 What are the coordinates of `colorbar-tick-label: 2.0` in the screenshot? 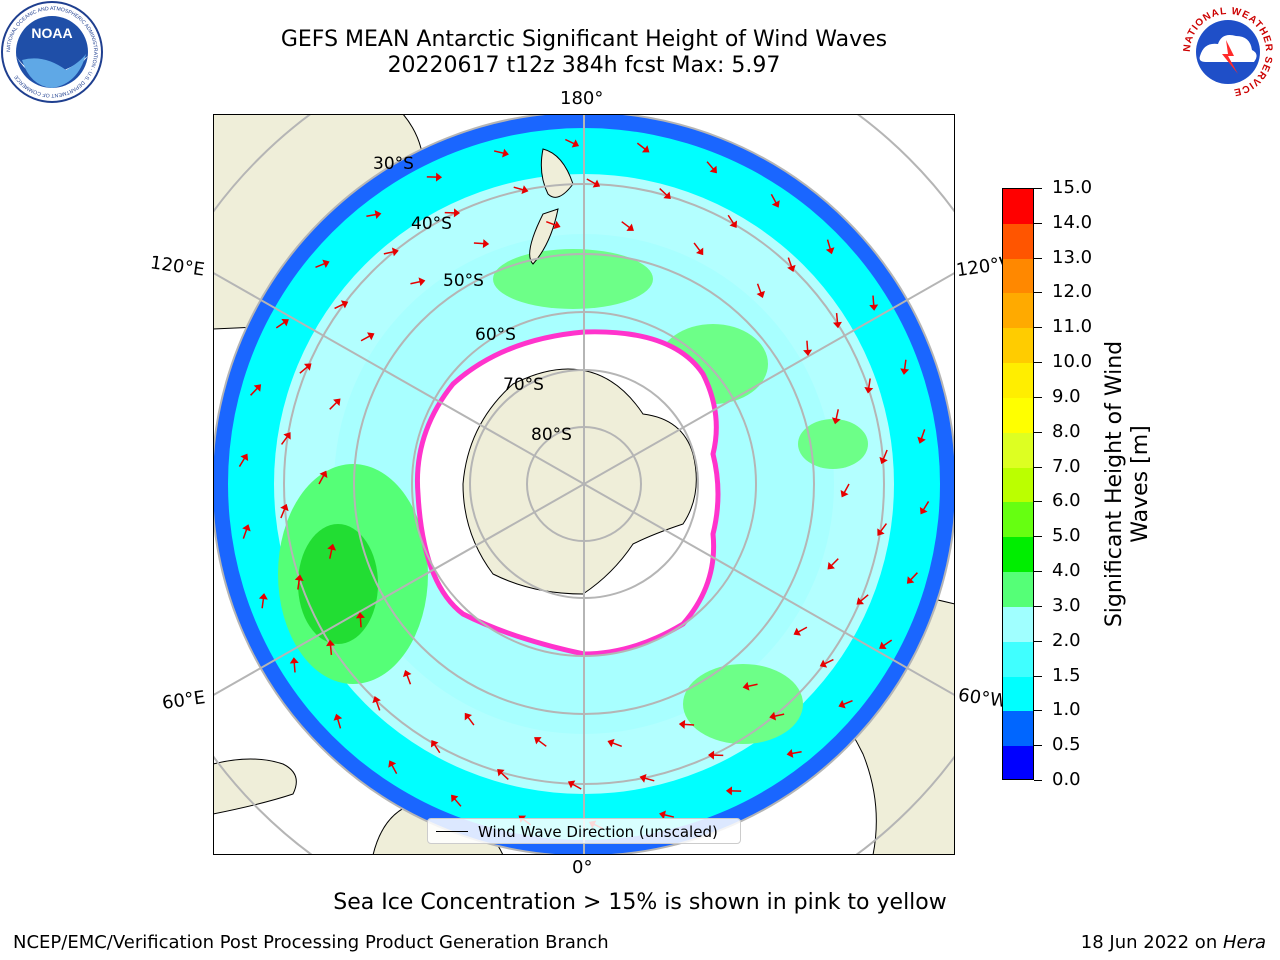 It's located at (1066, 640).